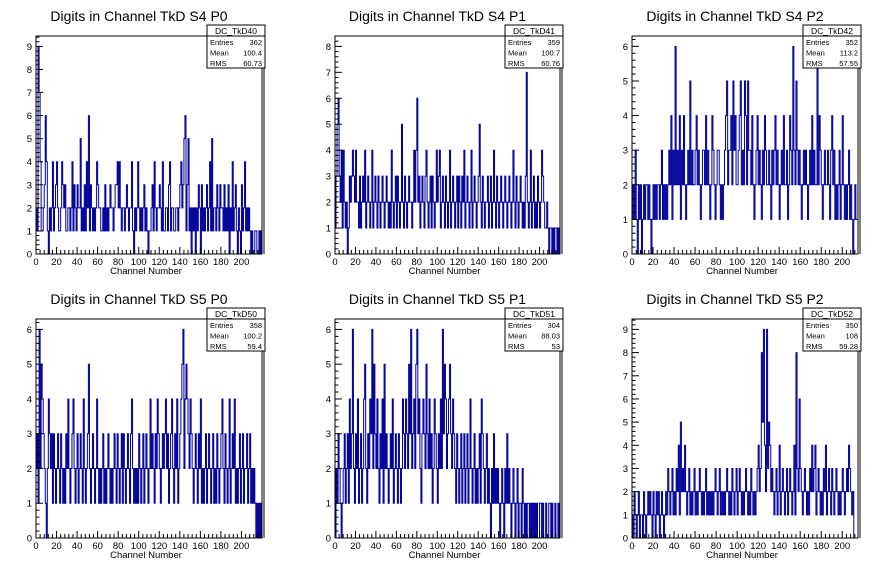  I want to click on stats-name: DC_TkD42, so click(832, 31).